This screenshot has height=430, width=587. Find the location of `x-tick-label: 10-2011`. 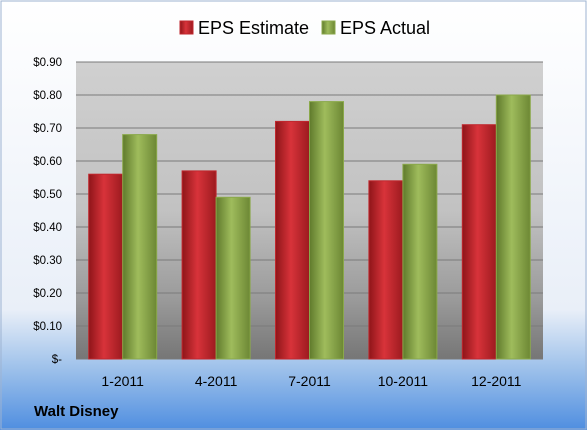

x-tick-label: 10-2011 is located at coordinates (403, 381).